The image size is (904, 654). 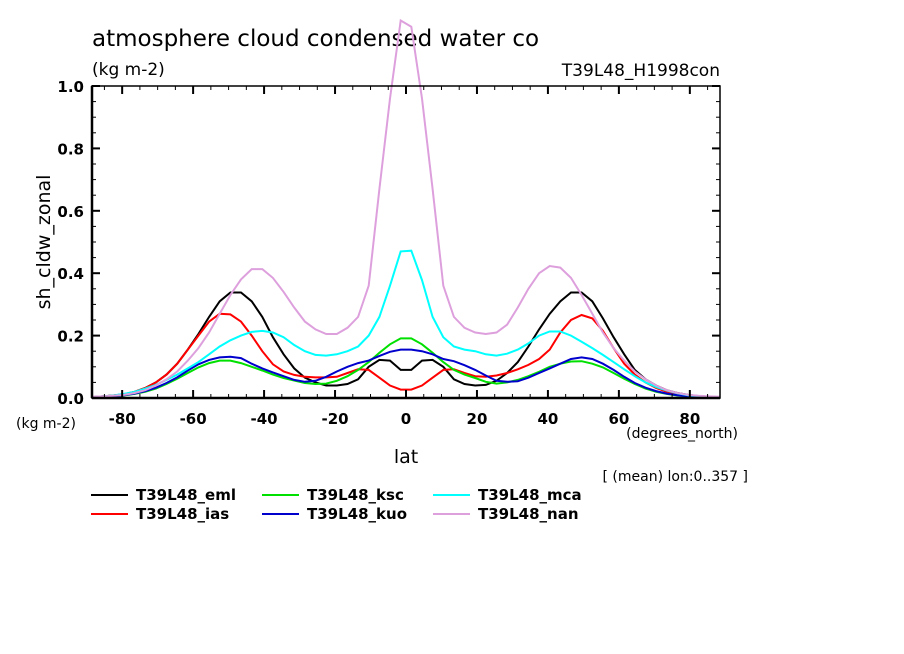 I want to click on x-axis-units: (degrees_north), so click(x=682, y=434).